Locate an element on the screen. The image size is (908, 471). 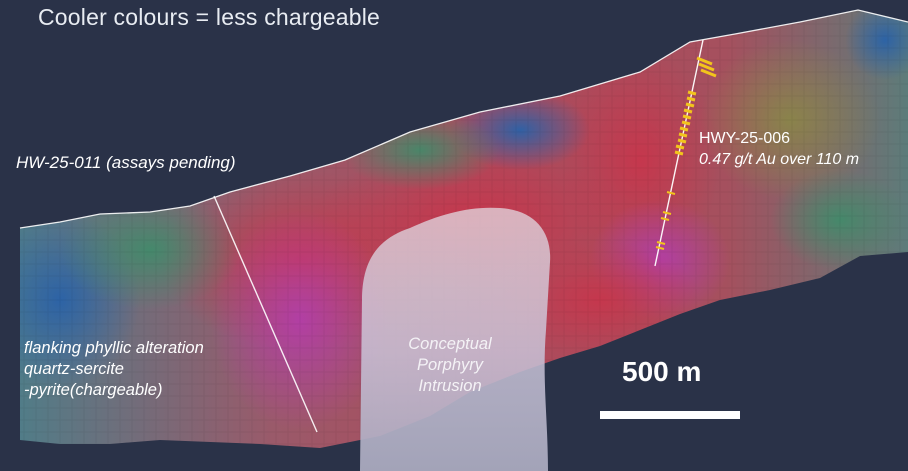
porphyry-intrusion-annotation: Conceptual Porphyry Intrusion is located at coordinates (450, 365).